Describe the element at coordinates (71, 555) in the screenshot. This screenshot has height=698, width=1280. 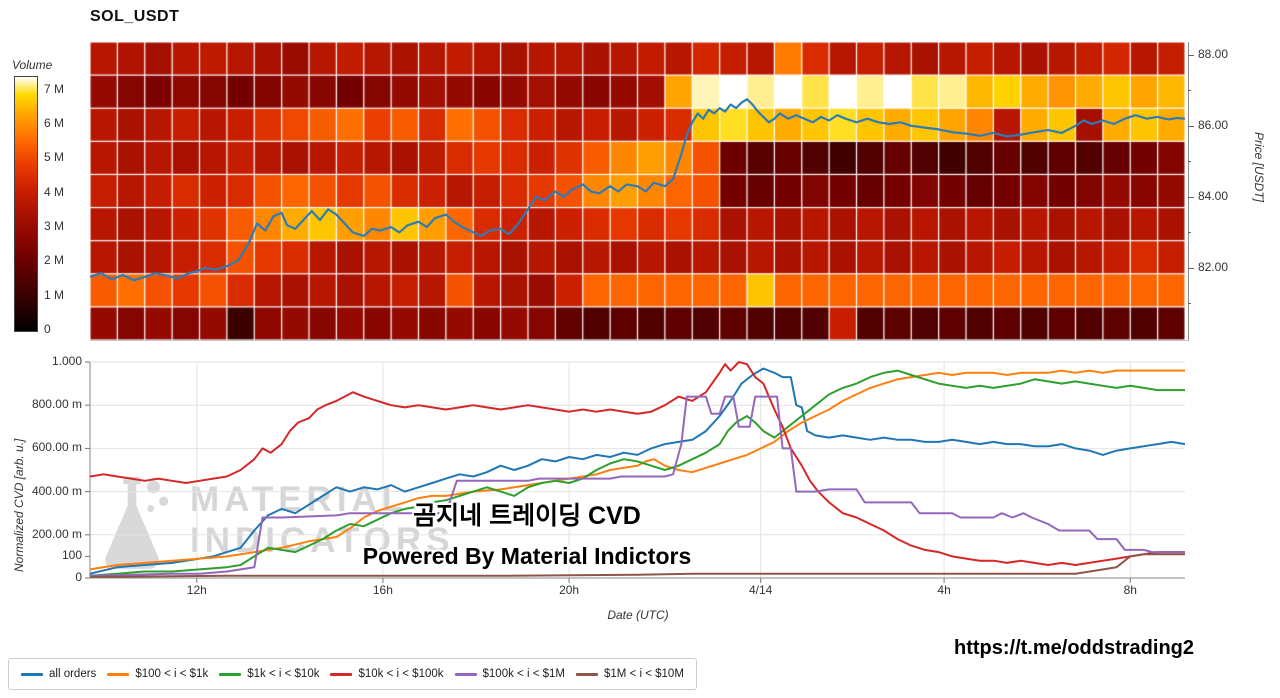
I see `cvd-y-tick-label: 100` at that location.